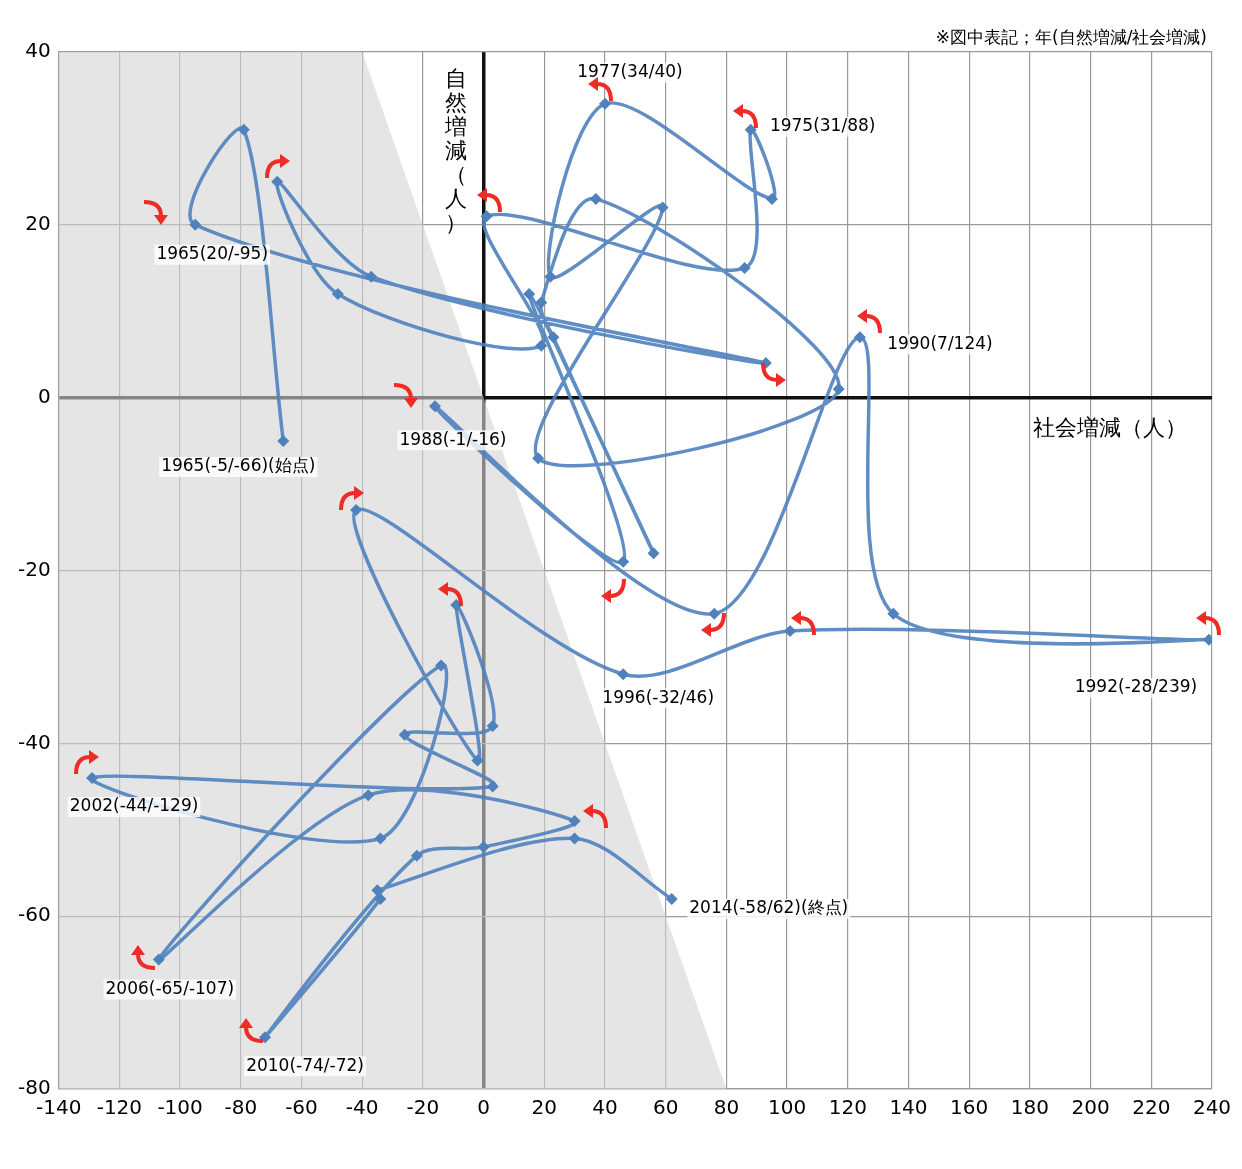  Describe the element at coordinates (38, 223) in the screenshot. I see `y-tick-label: 20` at that location.